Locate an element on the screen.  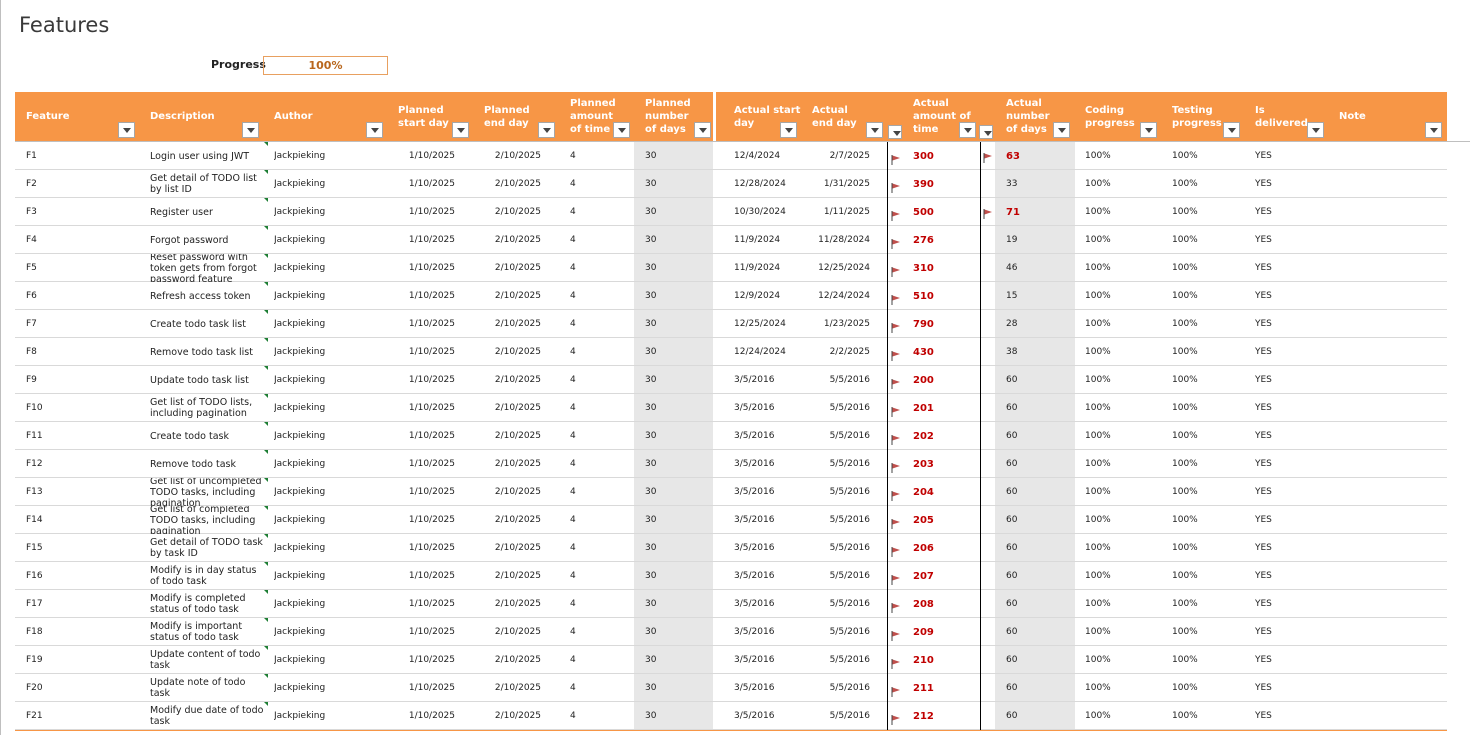
cell-description: Create todo task is located at coordinates (189, 436).